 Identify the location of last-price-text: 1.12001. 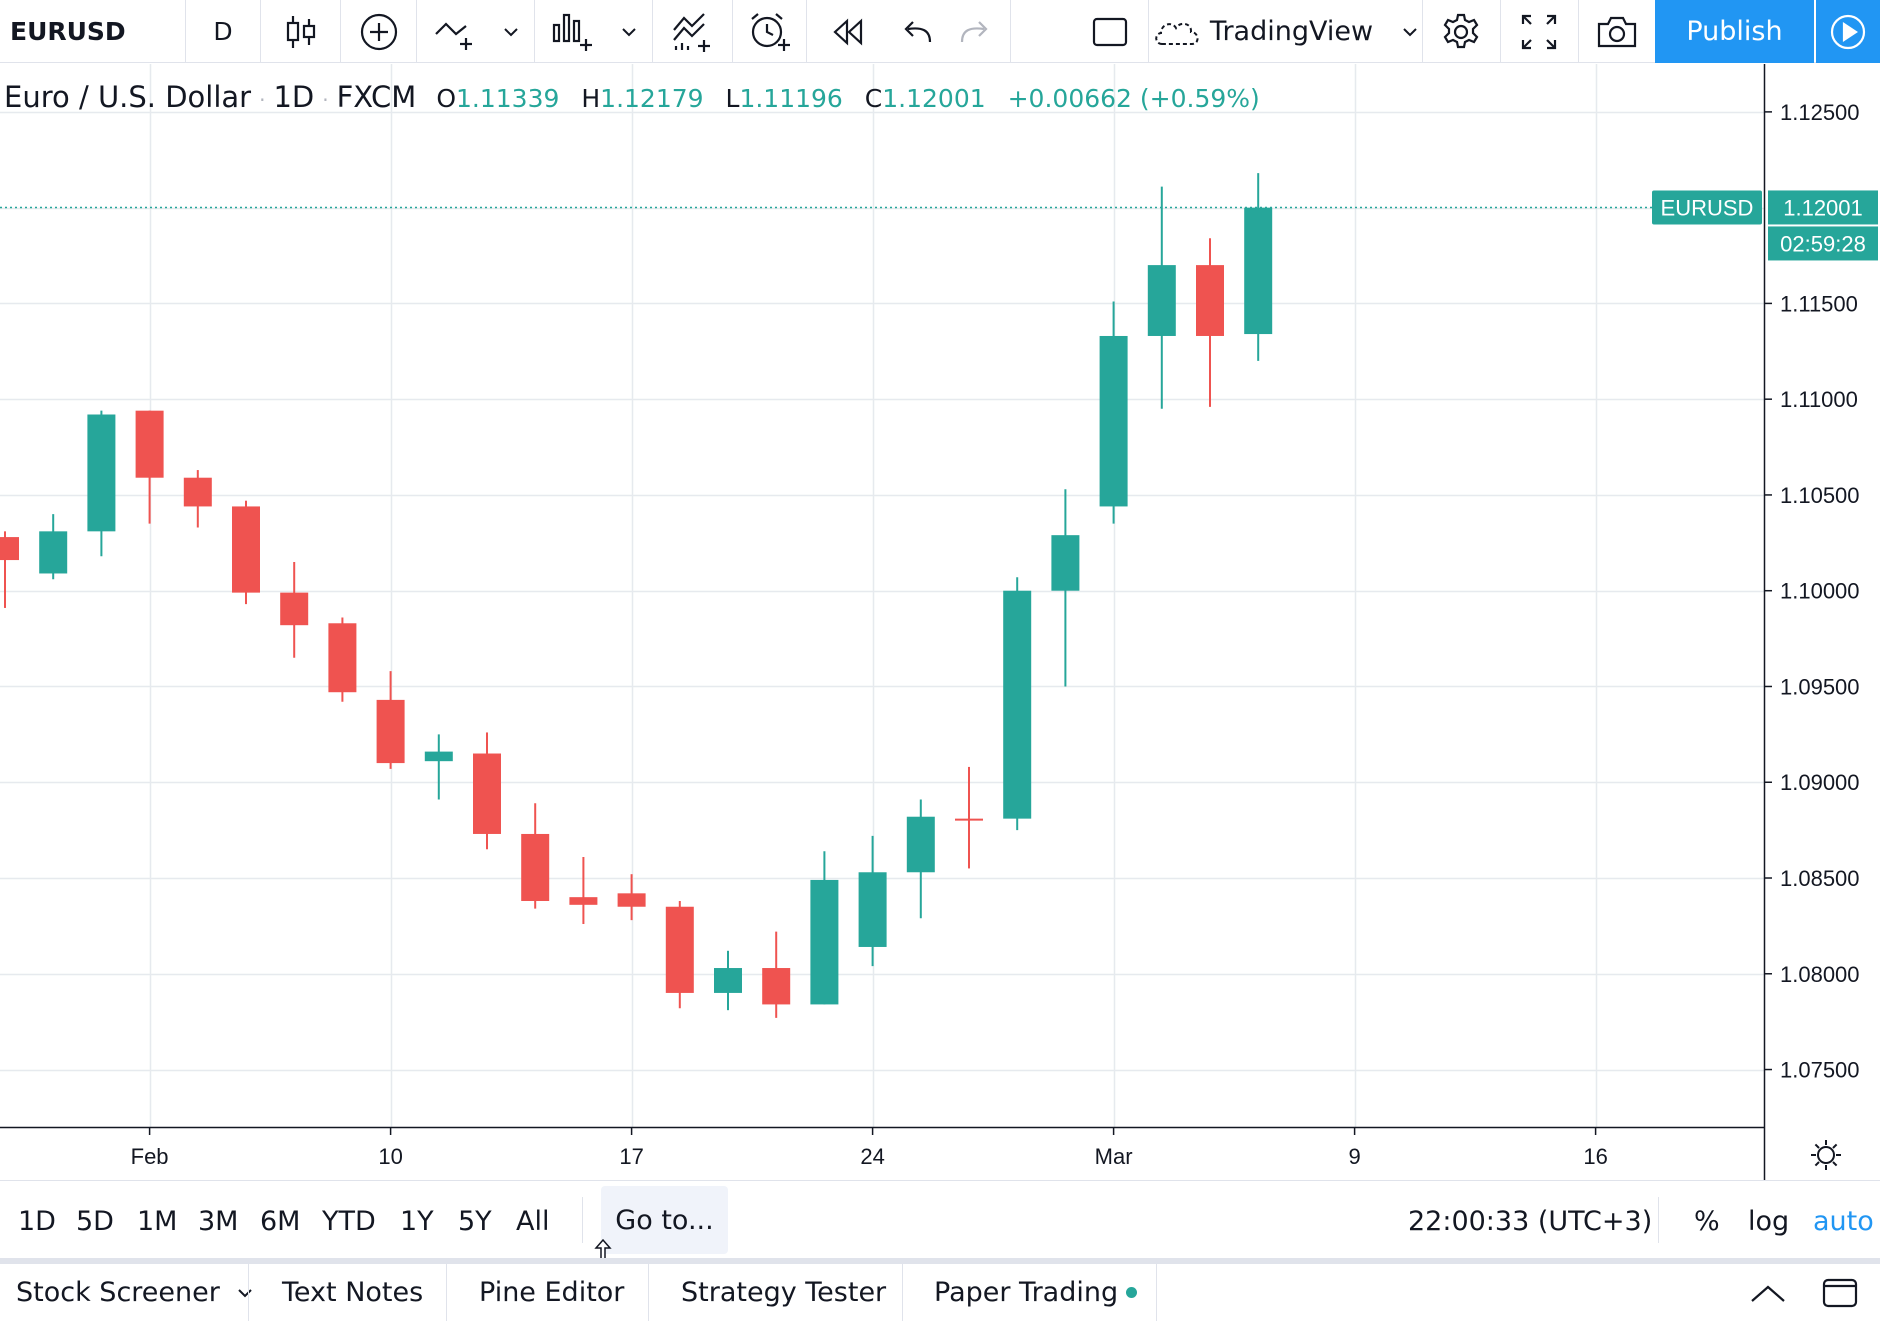
(1823, 207).